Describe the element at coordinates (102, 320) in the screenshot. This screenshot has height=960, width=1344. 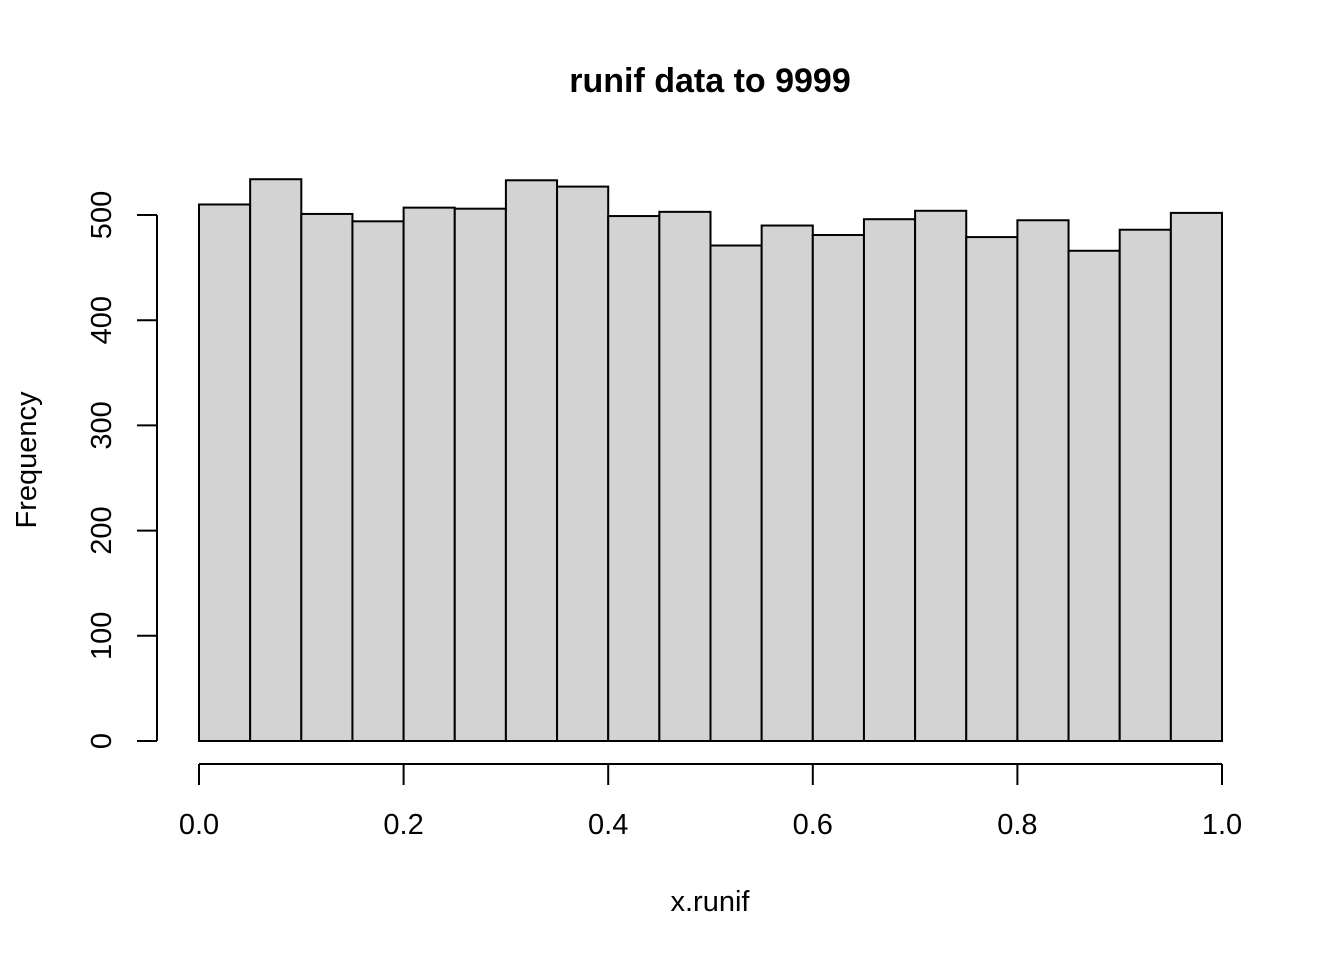
I see `y-tick-label: 400` at that location.